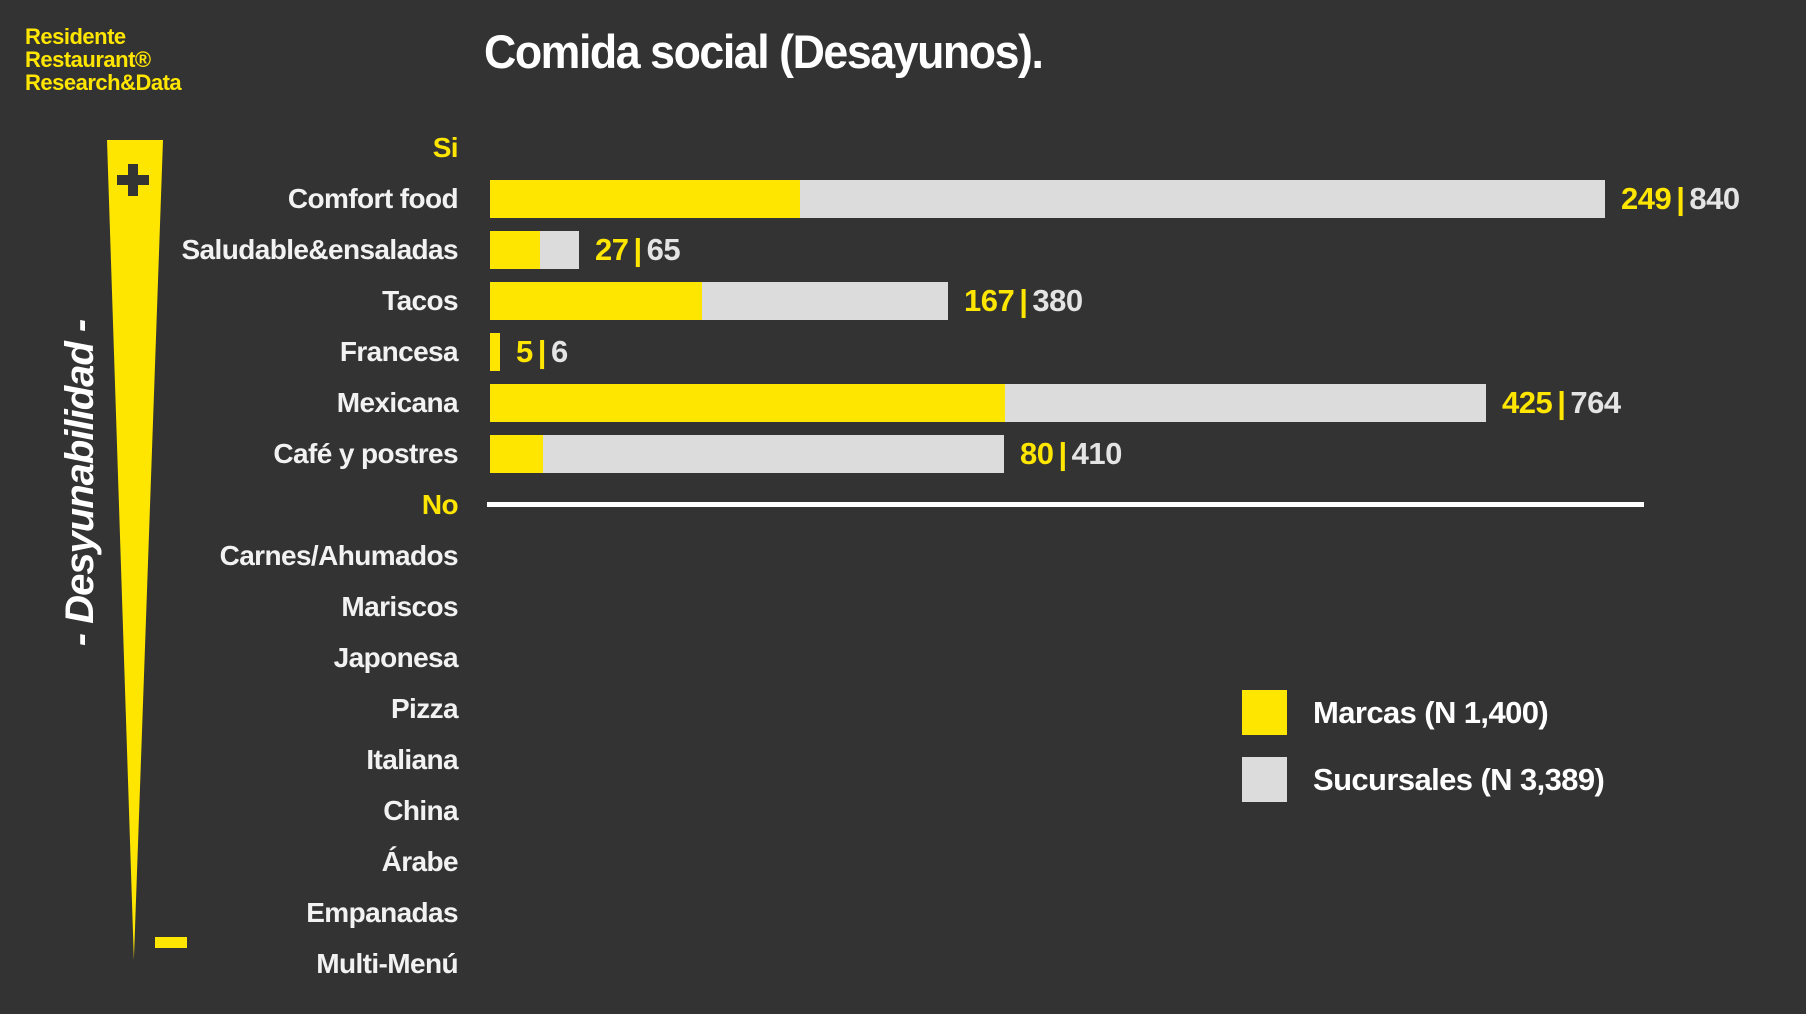 The width and height of the screenshot is (1806, 1014). I want to click on marcas-bar-saludable-ensaladas, so click(515, 249).